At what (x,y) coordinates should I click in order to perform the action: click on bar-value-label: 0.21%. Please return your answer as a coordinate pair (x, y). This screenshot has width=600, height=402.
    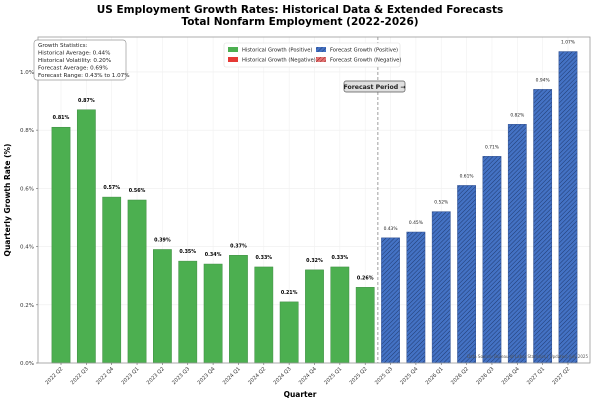
    Looking at the image, I should click on (289, 293).